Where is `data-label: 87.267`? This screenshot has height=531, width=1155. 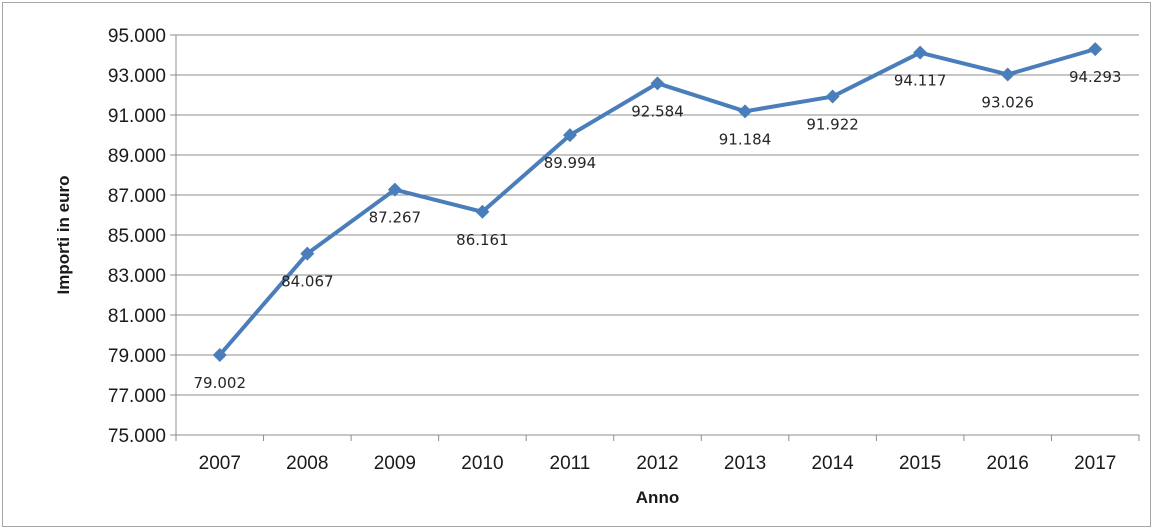
data-label: 87.267 is located at coordinates (395, 218).